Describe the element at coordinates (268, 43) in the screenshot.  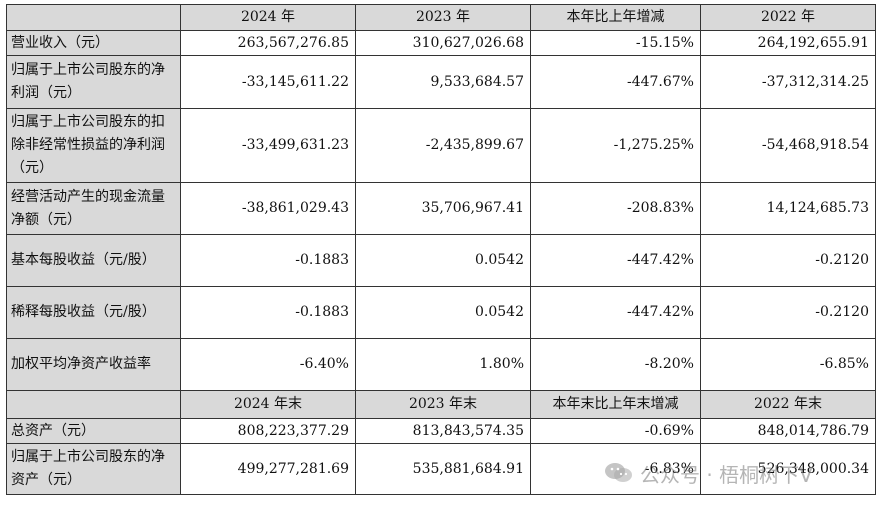
I see `value-2024: 263,567,276.85` at that location.